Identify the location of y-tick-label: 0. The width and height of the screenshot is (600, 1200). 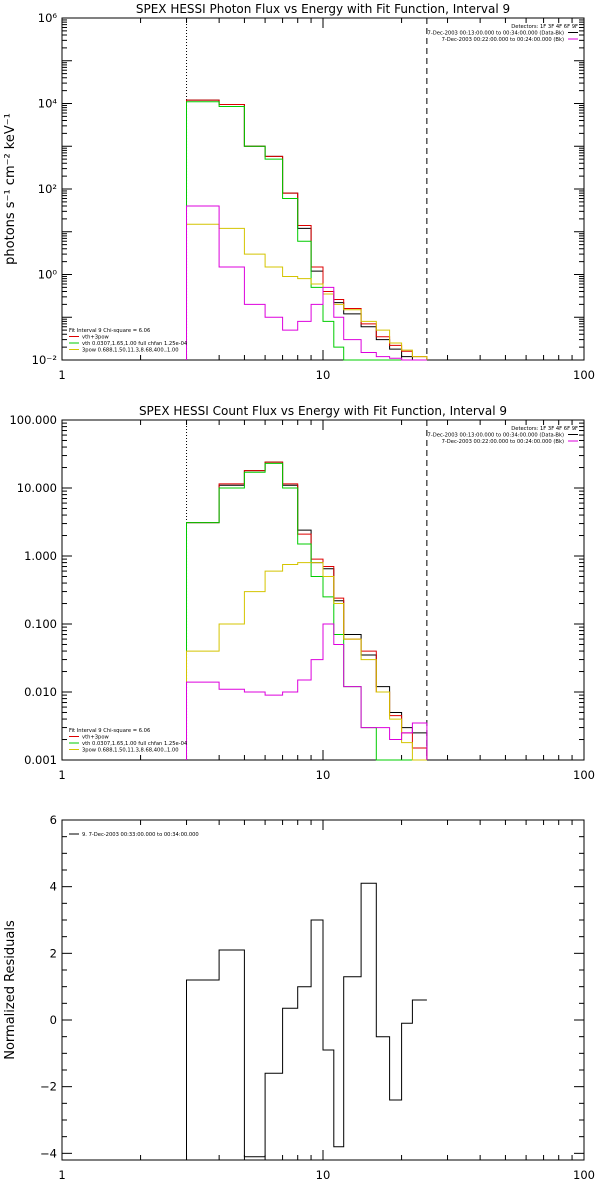
(53, 1020).